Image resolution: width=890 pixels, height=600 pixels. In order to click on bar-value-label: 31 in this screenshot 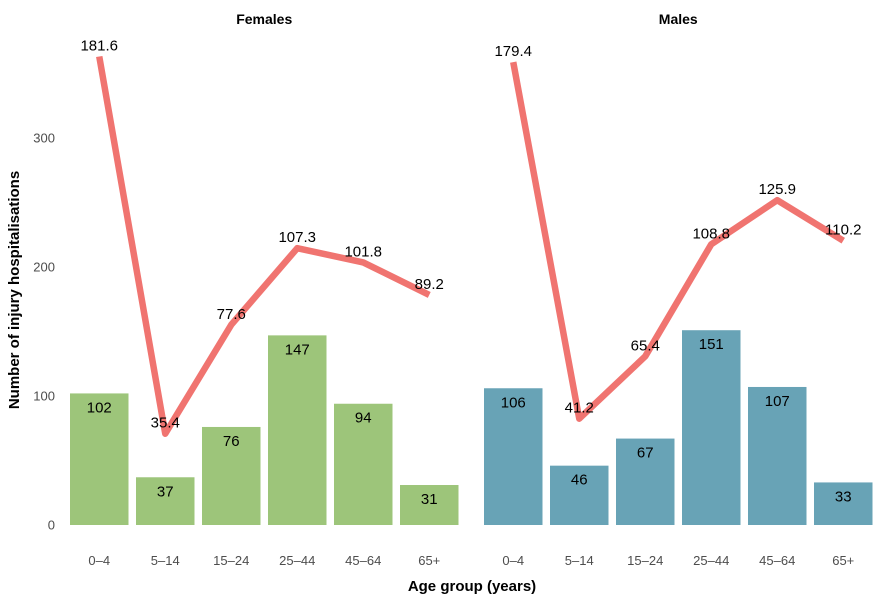, I will do `click(429, 499)`.